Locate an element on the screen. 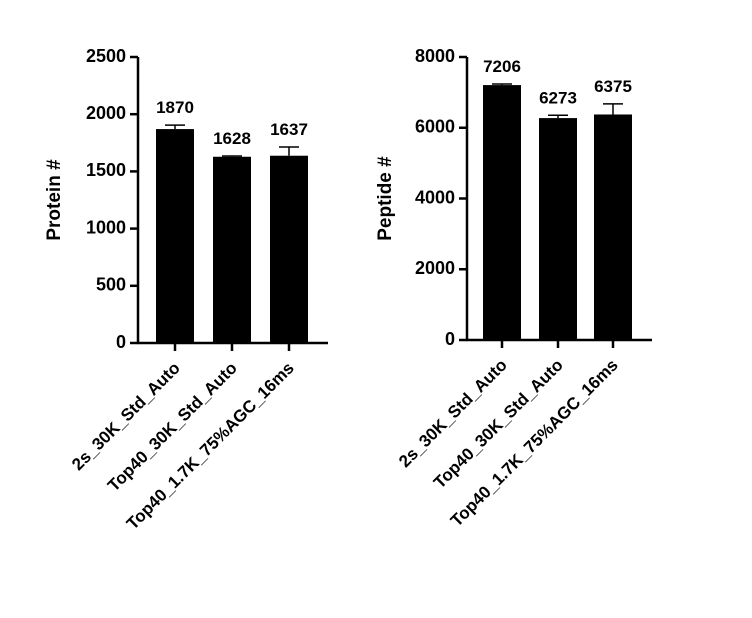 Image resolution: width=752 pixels, height=618 pixels. value-label: 6375 is located at coordinates (613, 86).